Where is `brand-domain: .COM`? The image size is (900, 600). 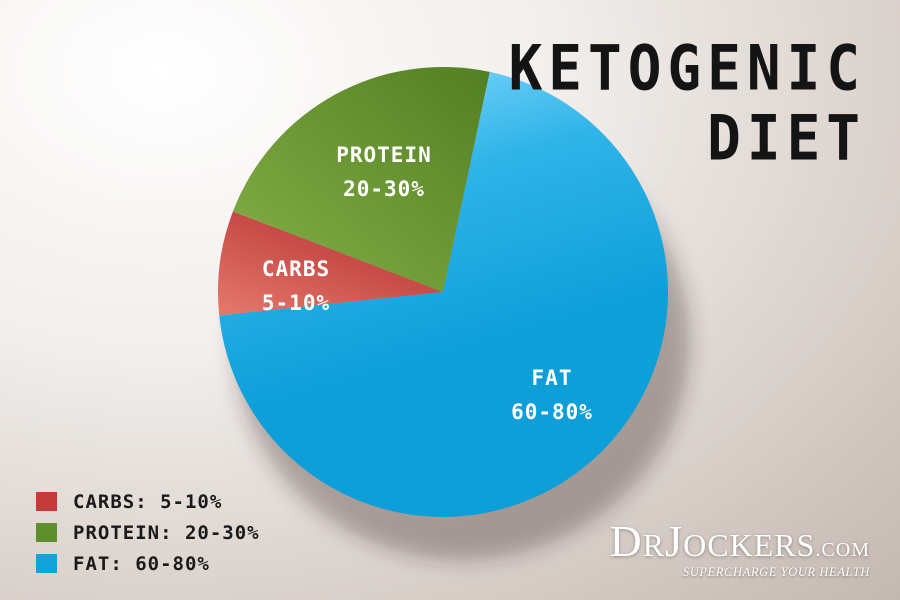 brand-domain: .COM is located at coordinates (842, 550).